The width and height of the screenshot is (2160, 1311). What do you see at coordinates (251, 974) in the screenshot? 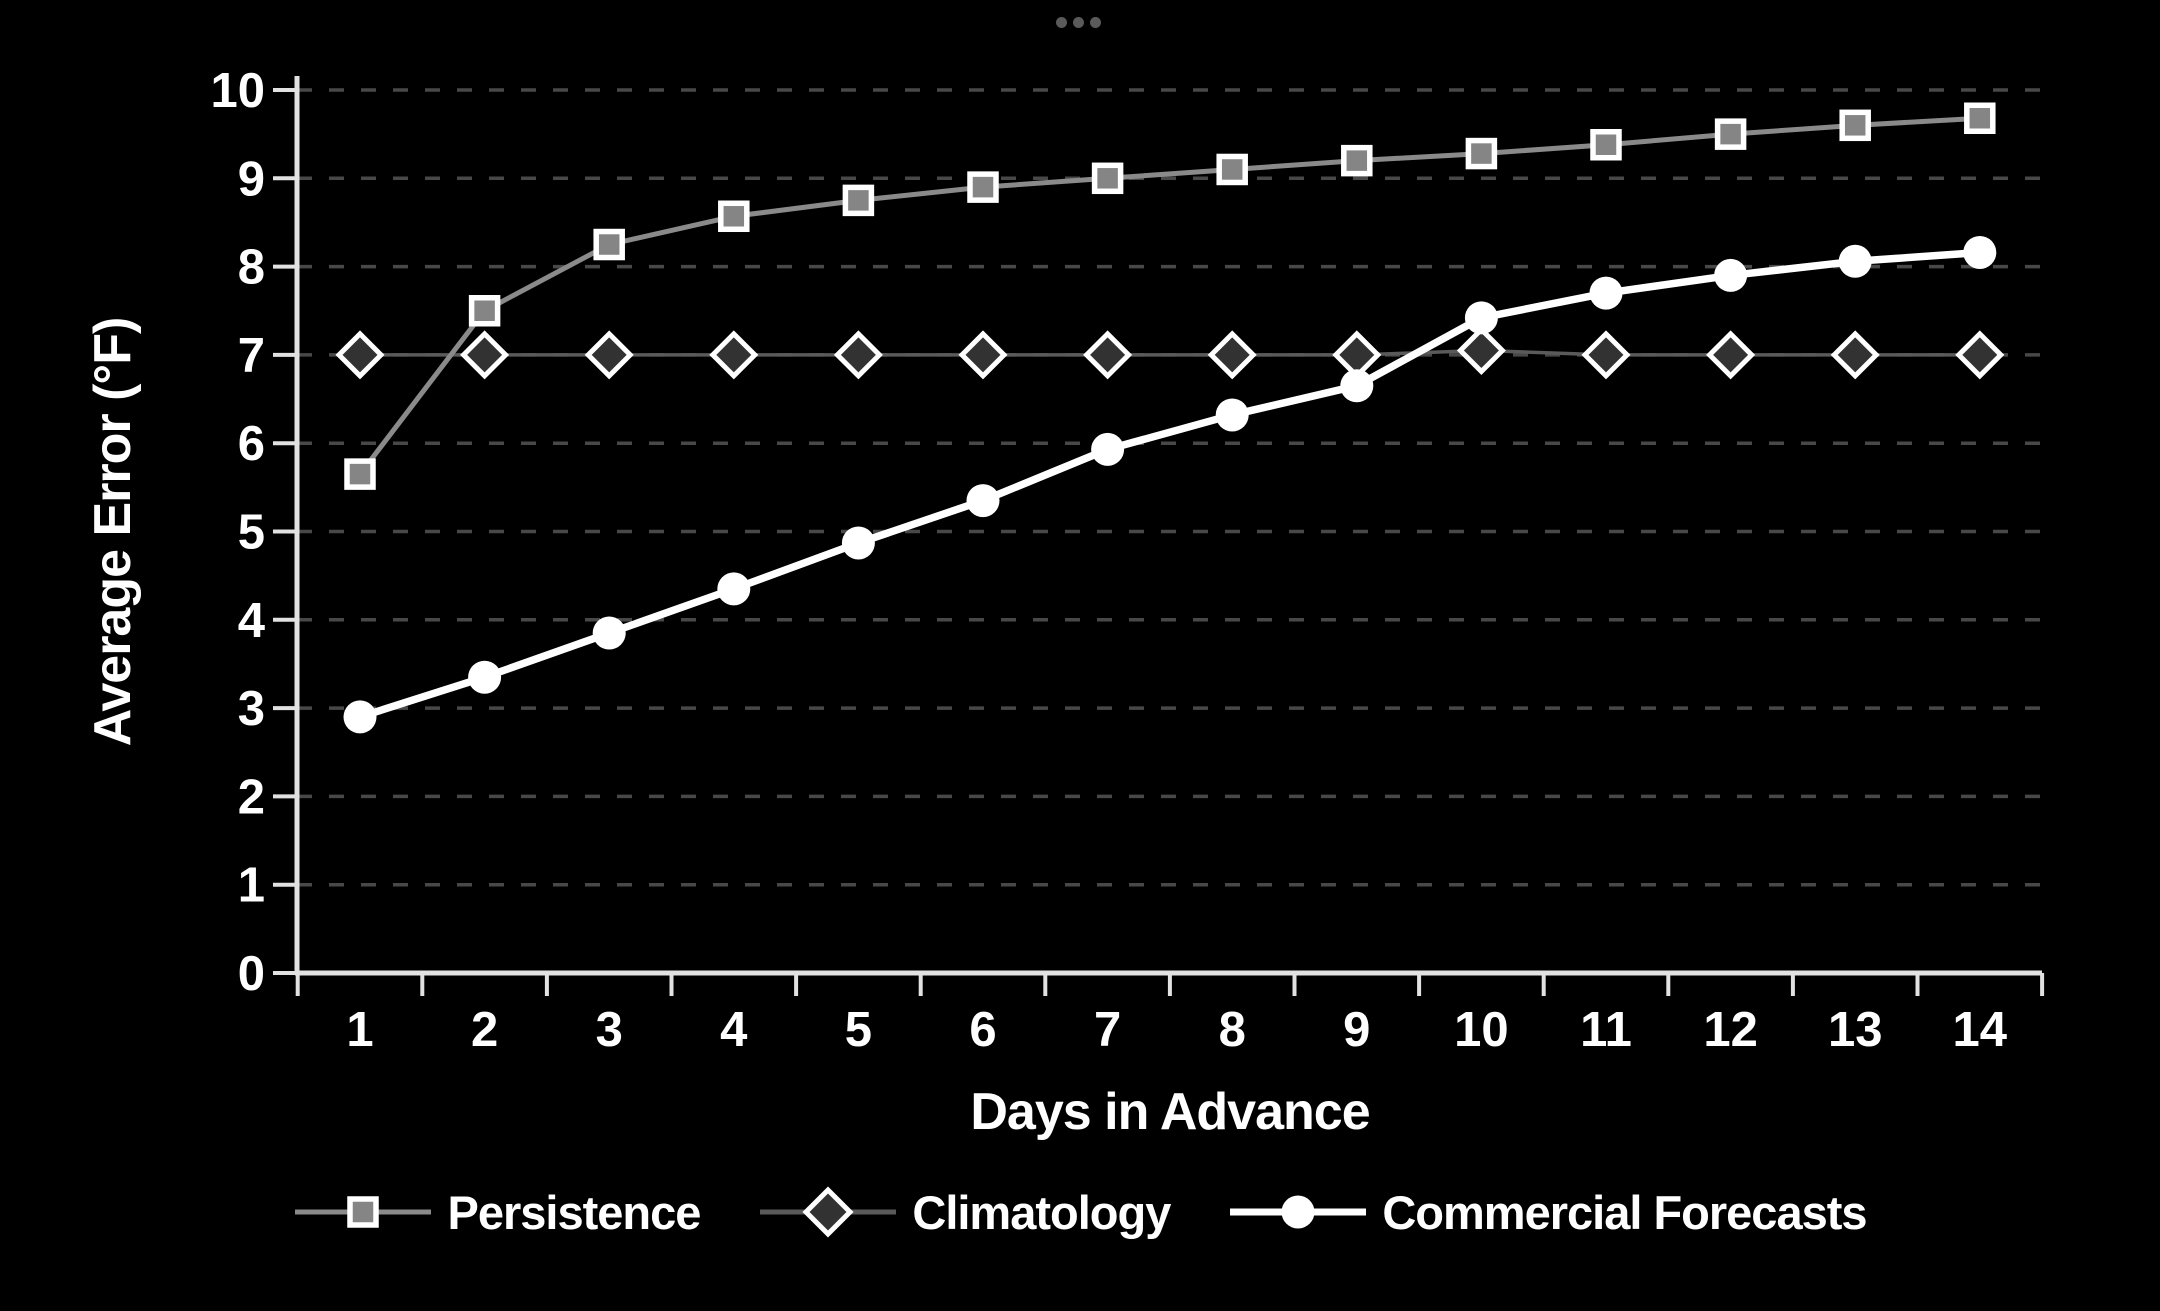
I see `svg-text: 0` at bounding box center [251, 974].